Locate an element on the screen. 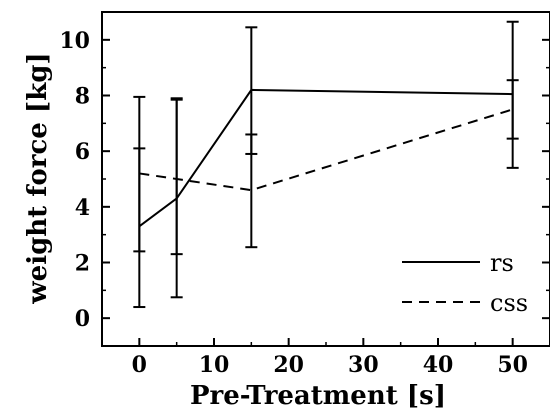 The height and width of the screenshot is (412, 550). y-tick-label: 2 is located at coordinates (82, 264).